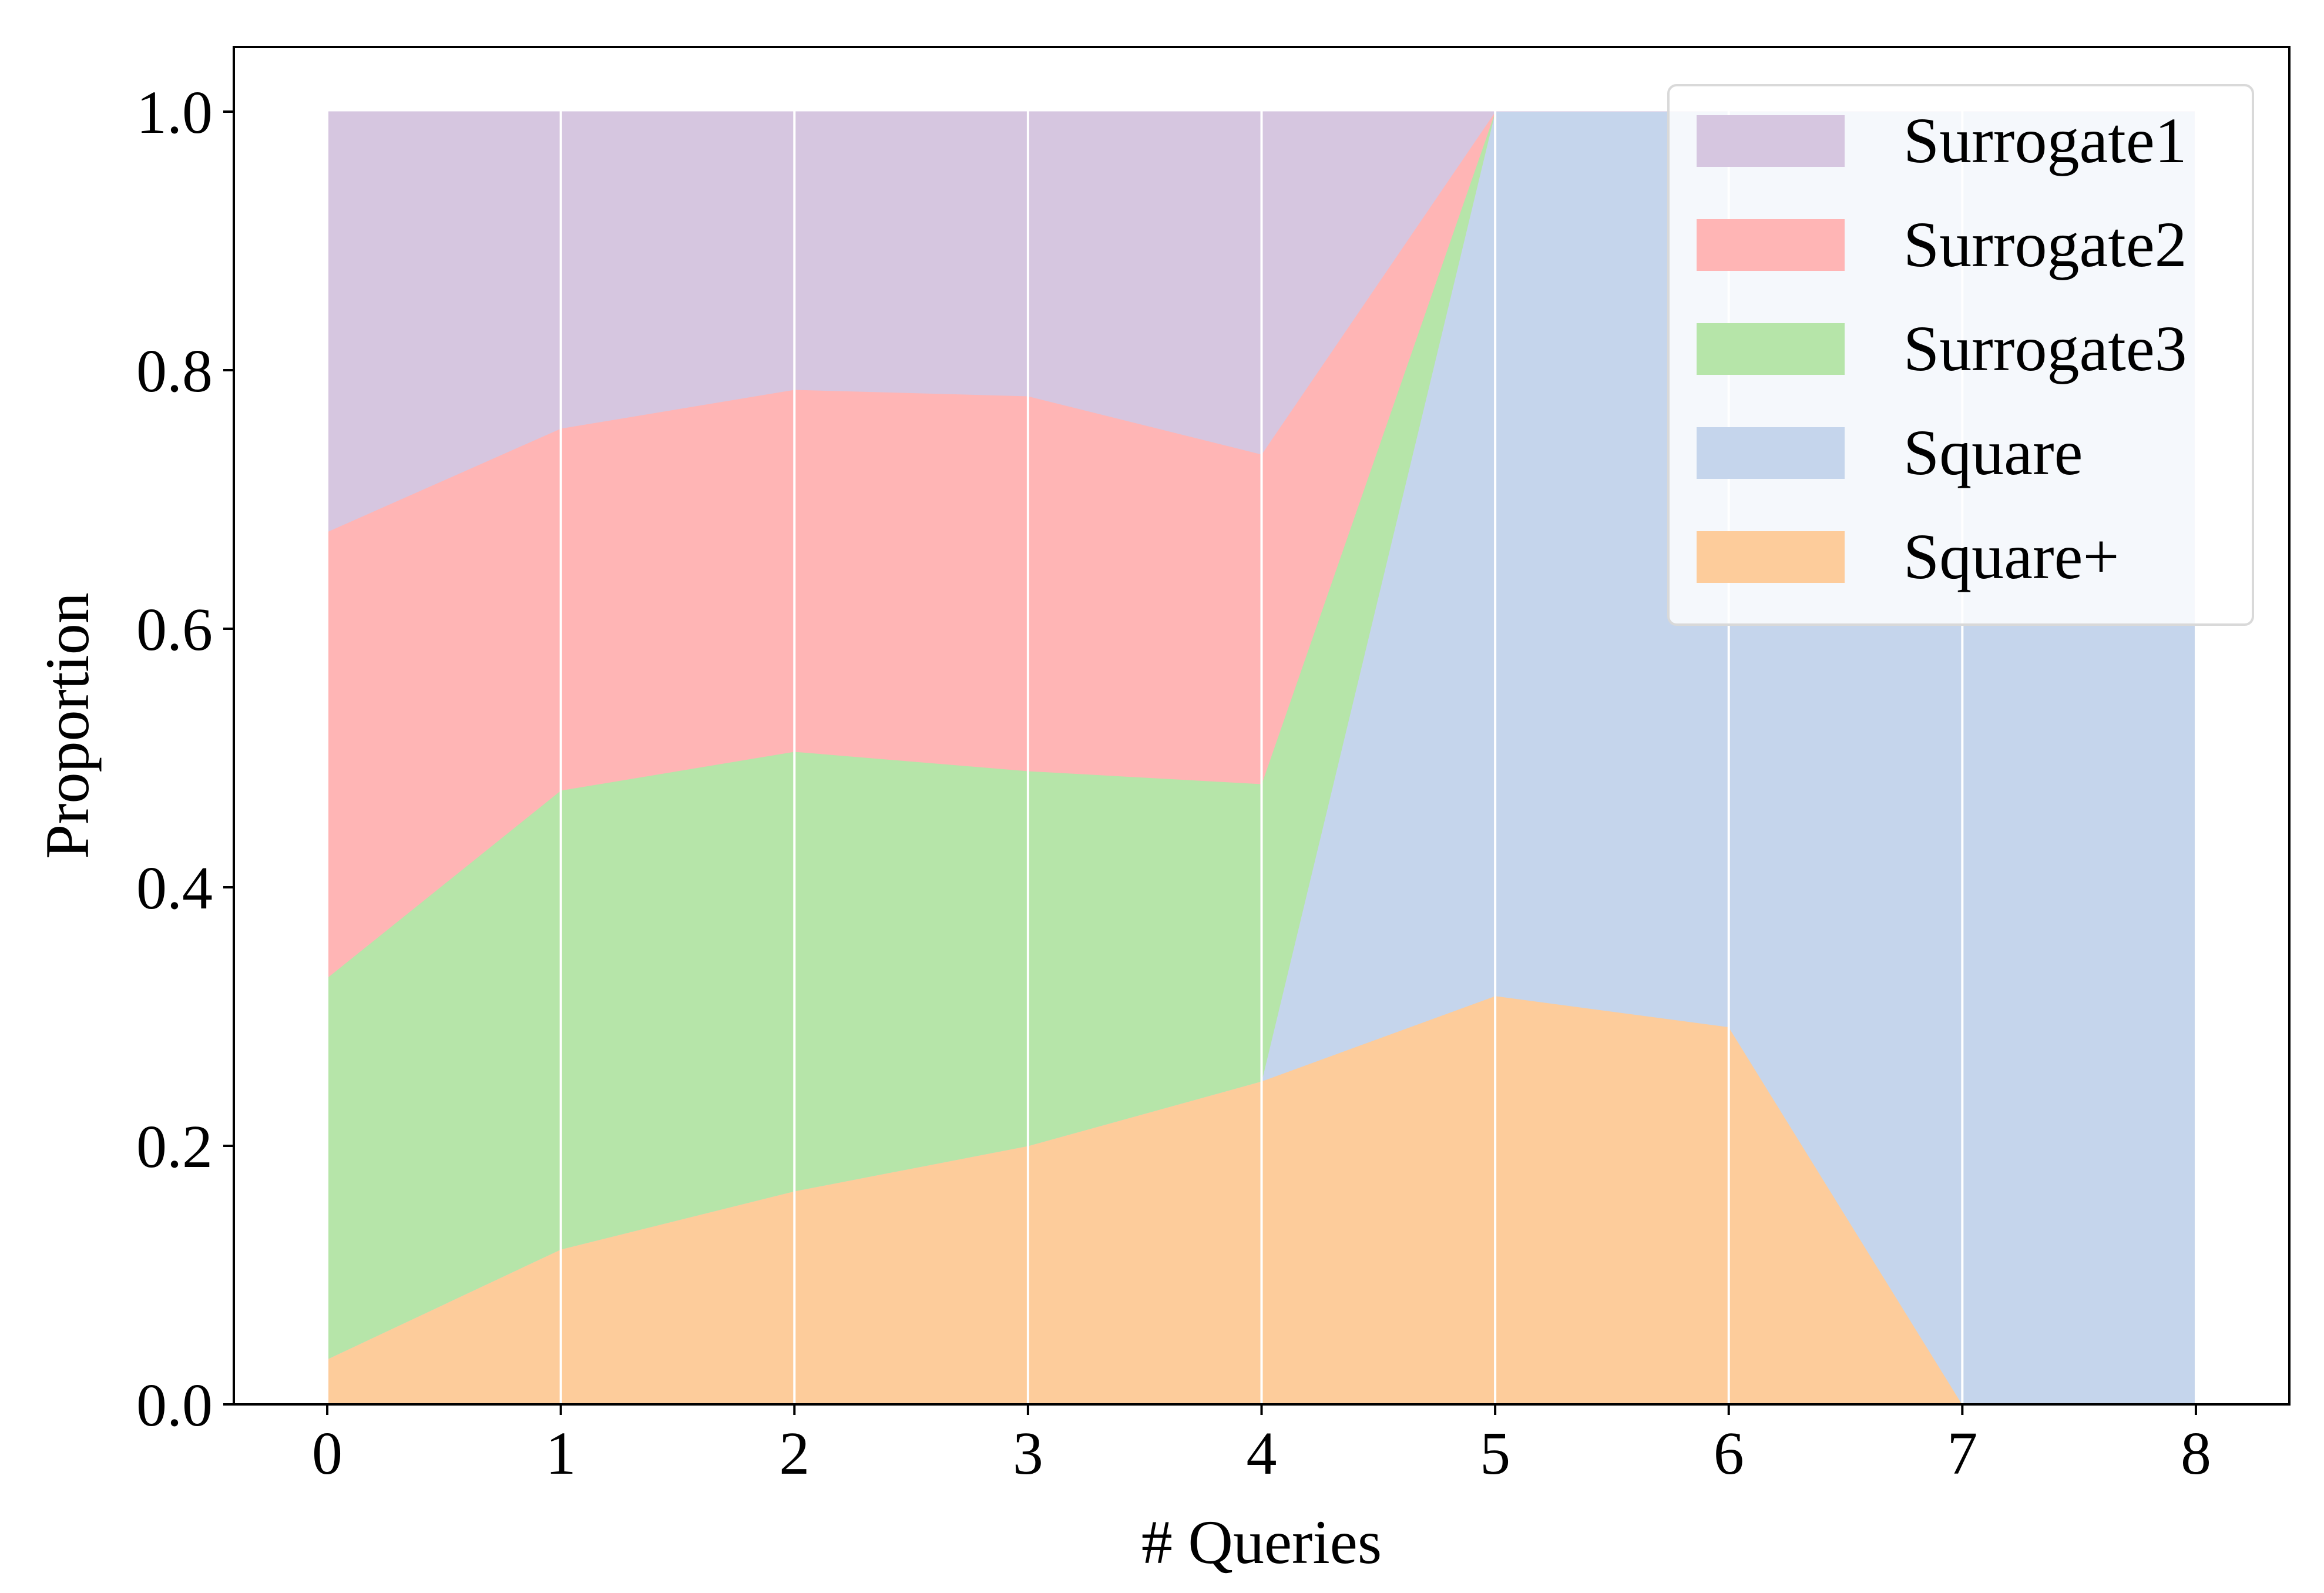  I want to click on legend-swatch-surrogate2, so click(1771, 245).